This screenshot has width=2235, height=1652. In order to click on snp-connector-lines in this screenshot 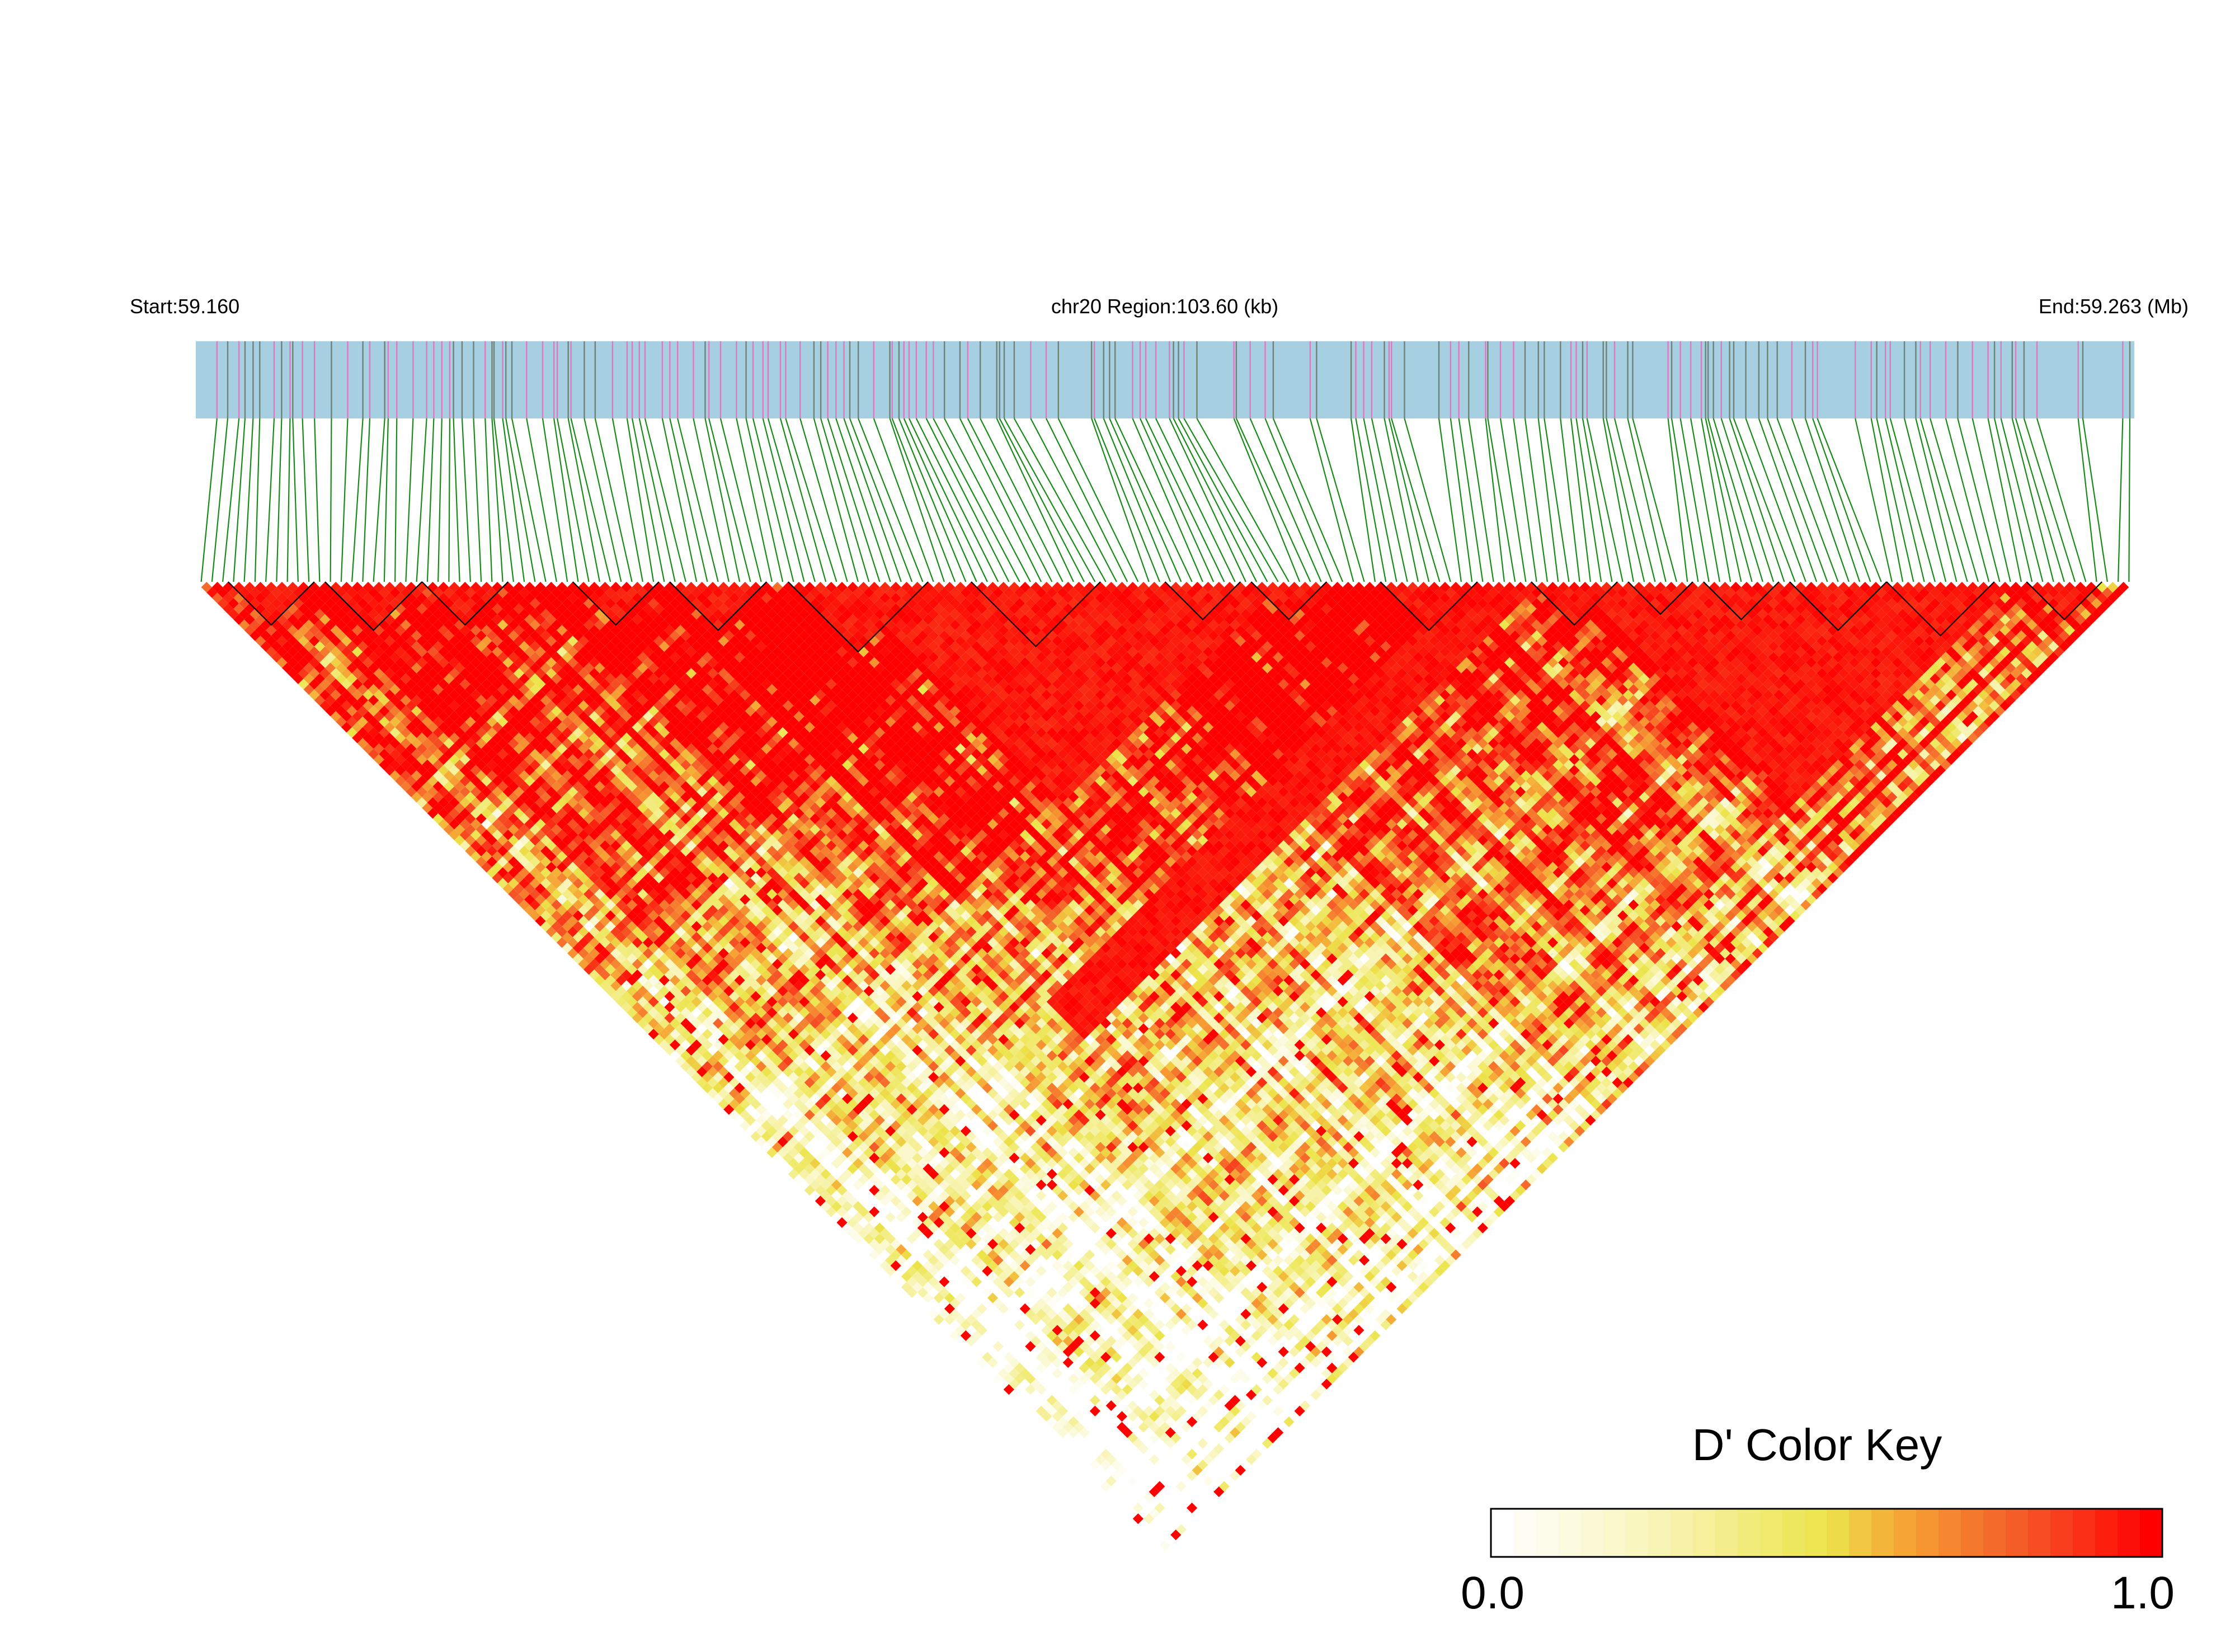, I will do `click(1165, 500)`.